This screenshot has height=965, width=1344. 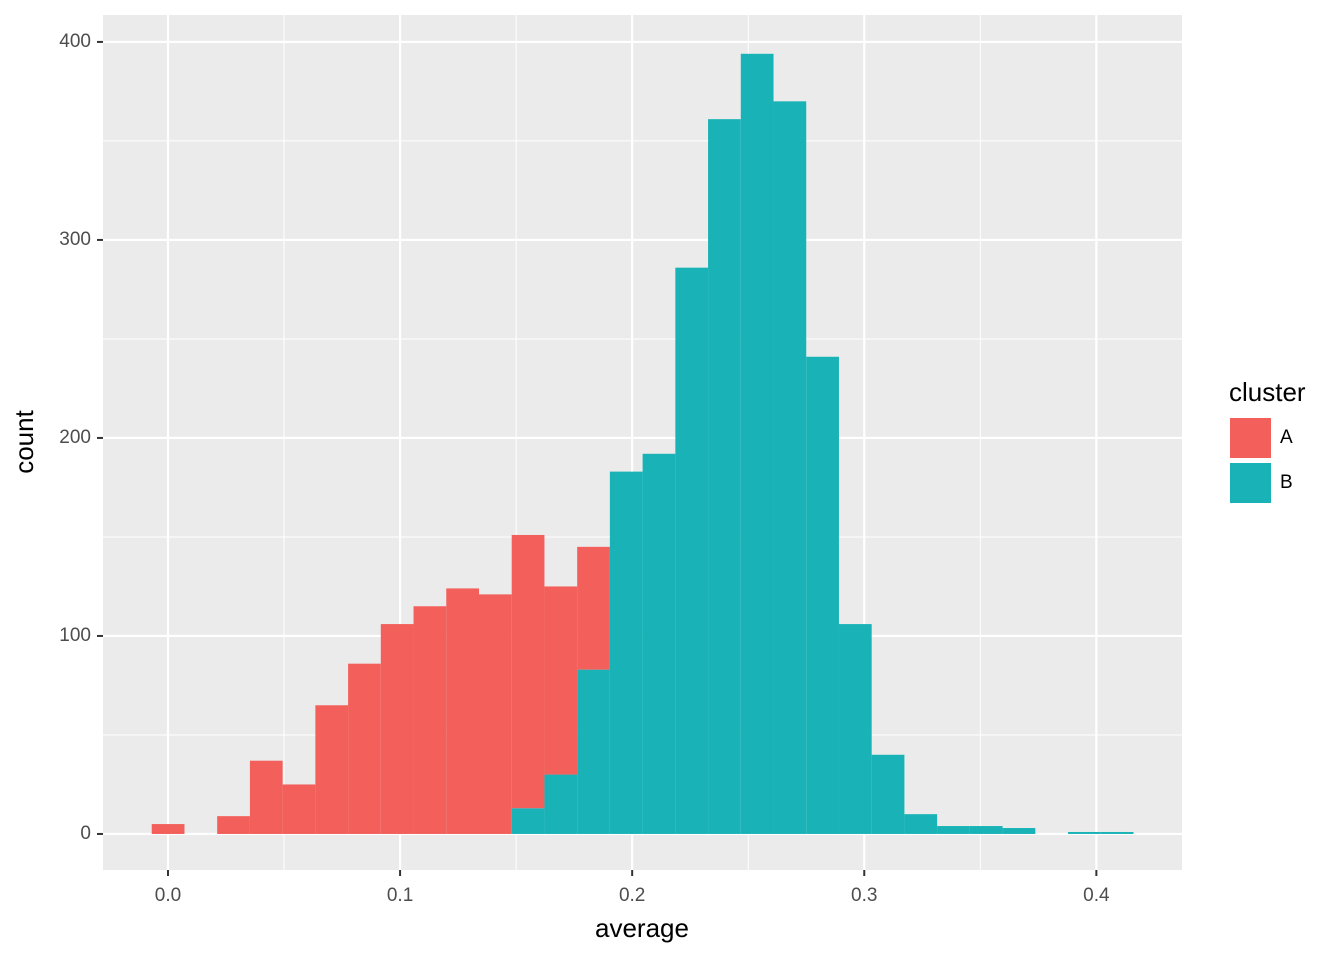 I want to click on y-tick-label: 400, so click(x=75, y=41).